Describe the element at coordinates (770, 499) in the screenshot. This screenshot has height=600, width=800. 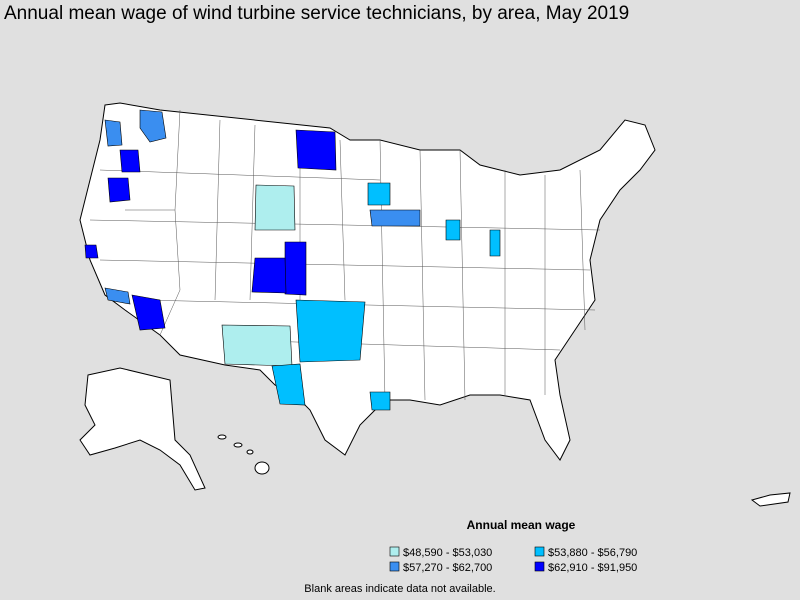
I see `puerto-rico` at that location.